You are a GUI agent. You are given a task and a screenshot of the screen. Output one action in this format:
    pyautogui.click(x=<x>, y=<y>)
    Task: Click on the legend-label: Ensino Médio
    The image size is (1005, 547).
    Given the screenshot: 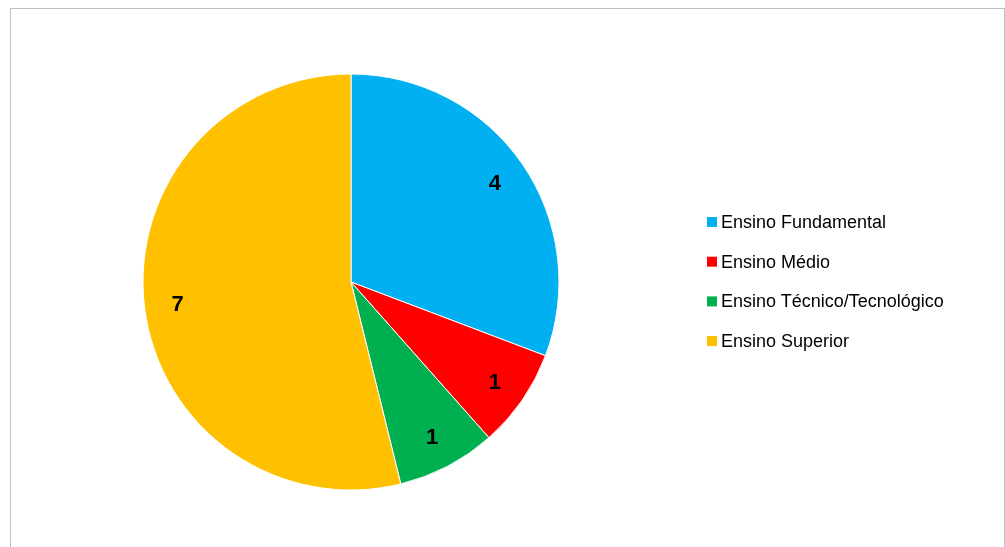 What is the action you would take?
    pyautogui.click(x=776, y=261)
    